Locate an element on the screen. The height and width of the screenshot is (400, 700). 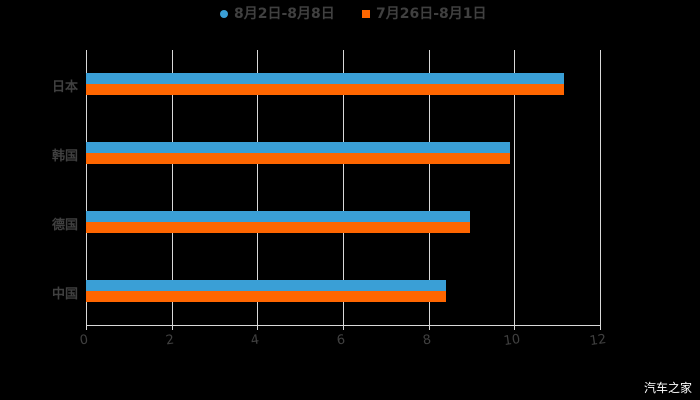
category-label: 韩国 is located at coordinates (64, 156).